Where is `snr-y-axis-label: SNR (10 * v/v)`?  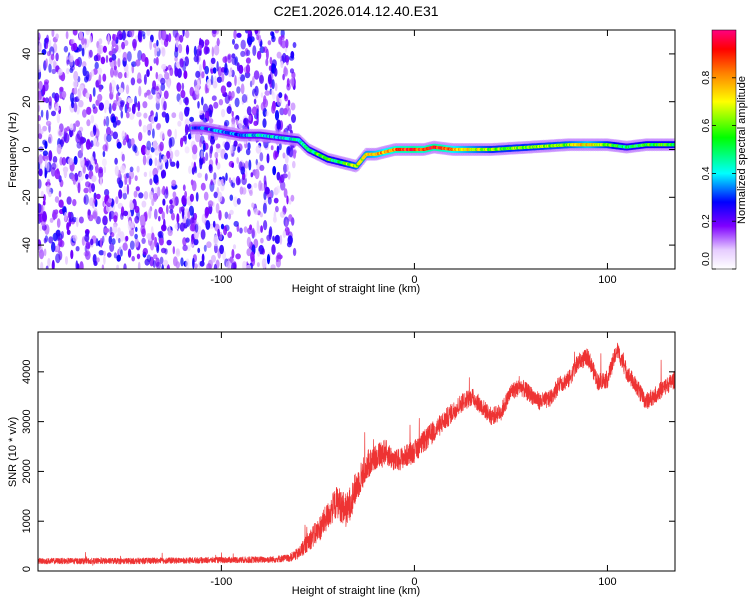
snr-y-axis-label: SNR (10 * v/v) is located at coordinates (13, 452).